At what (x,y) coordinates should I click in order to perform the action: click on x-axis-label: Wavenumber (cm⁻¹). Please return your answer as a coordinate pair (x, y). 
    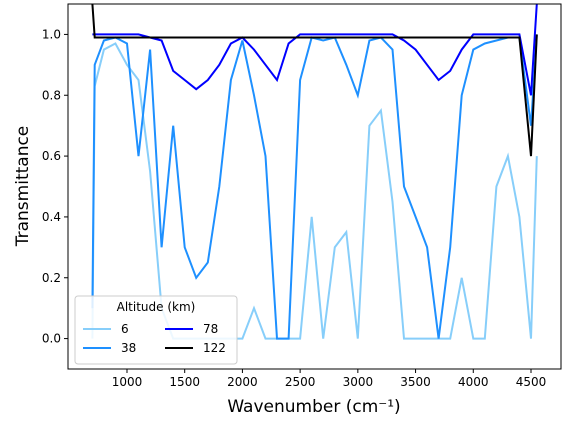
    Looking at the image, I should click on (313, 407).